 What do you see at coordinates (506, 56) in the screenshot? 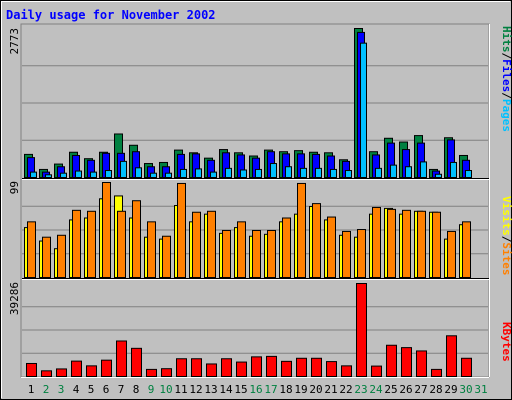
I see `legend-sep-1: /` at bounding box center [506, 56].